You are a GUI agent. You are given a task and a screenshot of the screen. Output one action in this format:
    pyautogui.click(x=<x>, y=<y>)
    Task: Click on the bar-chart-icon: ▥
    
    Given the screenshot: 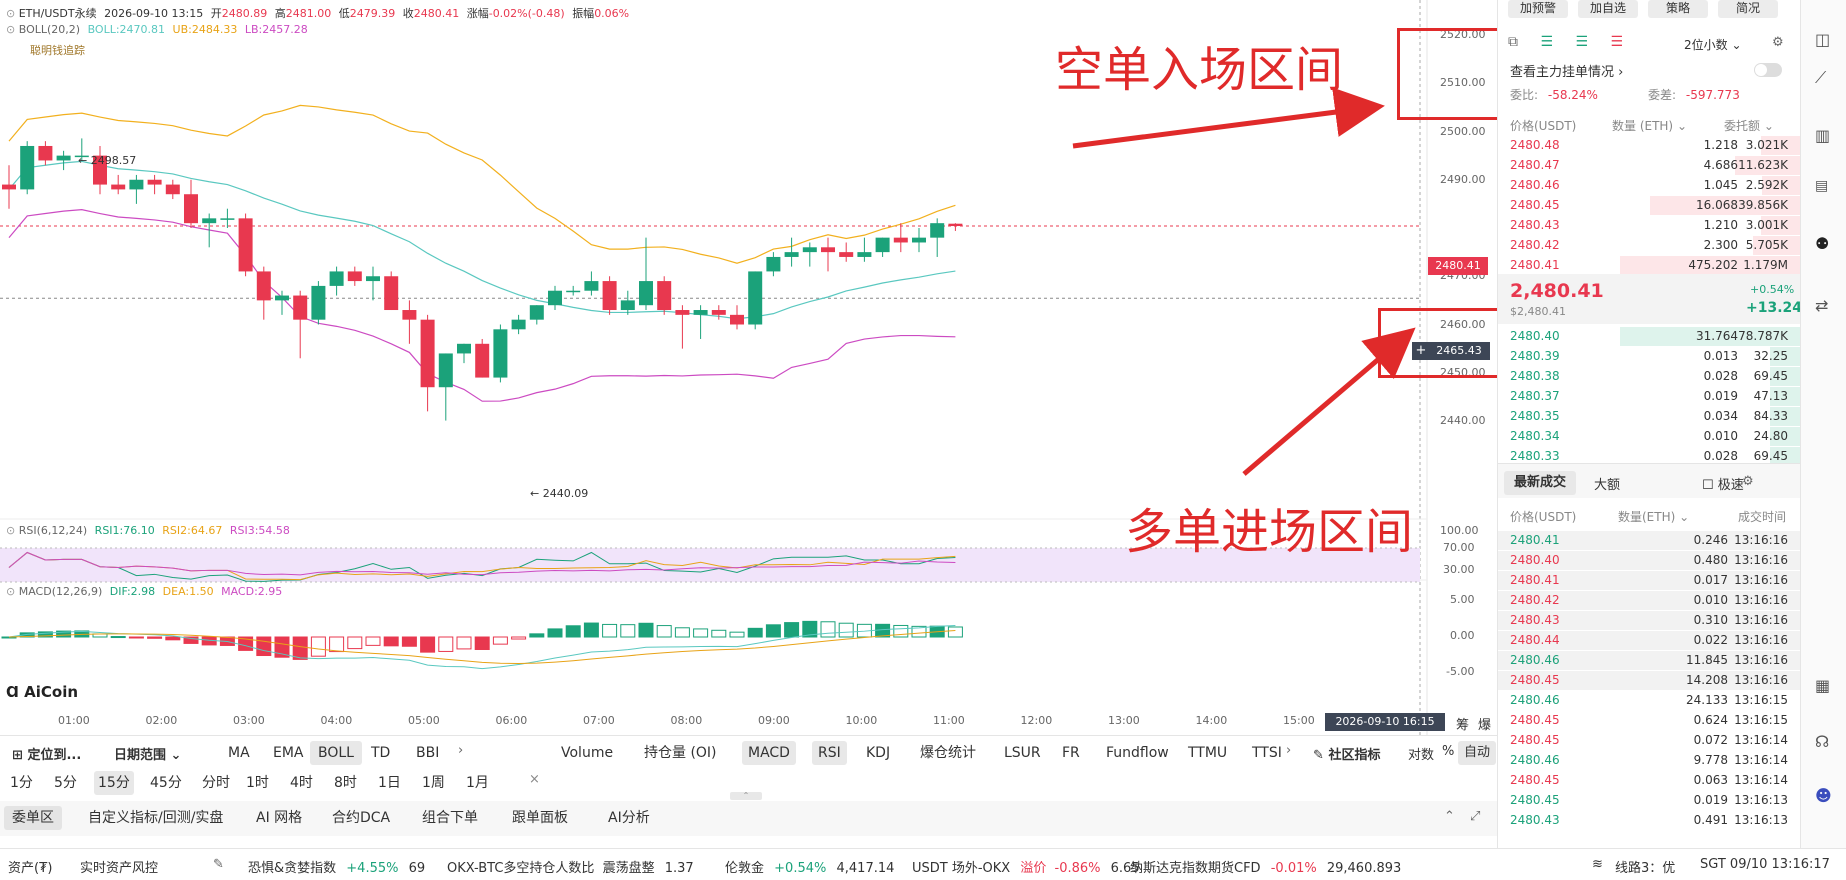 What is the action you would take?
    pyautogui.click(x=1823, y=135)
    